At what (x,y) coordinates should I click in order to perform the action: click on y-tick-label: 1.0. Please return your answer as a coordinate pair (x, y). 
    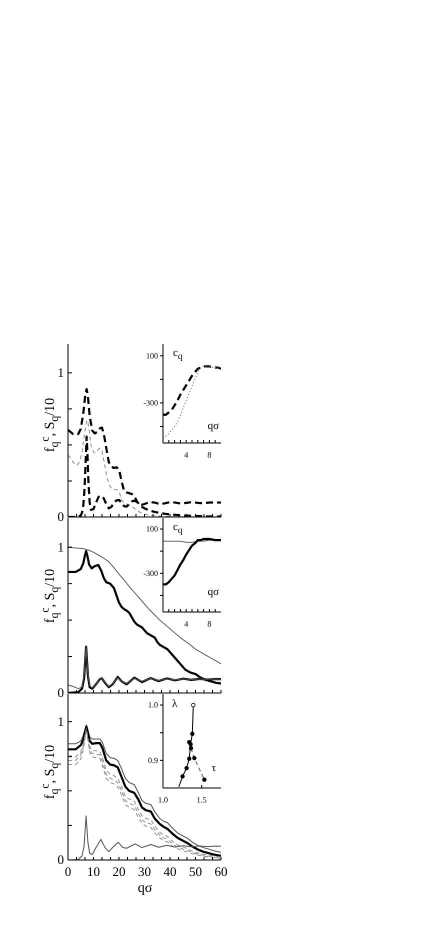
    Looking at the image, I should click on (153, 705).